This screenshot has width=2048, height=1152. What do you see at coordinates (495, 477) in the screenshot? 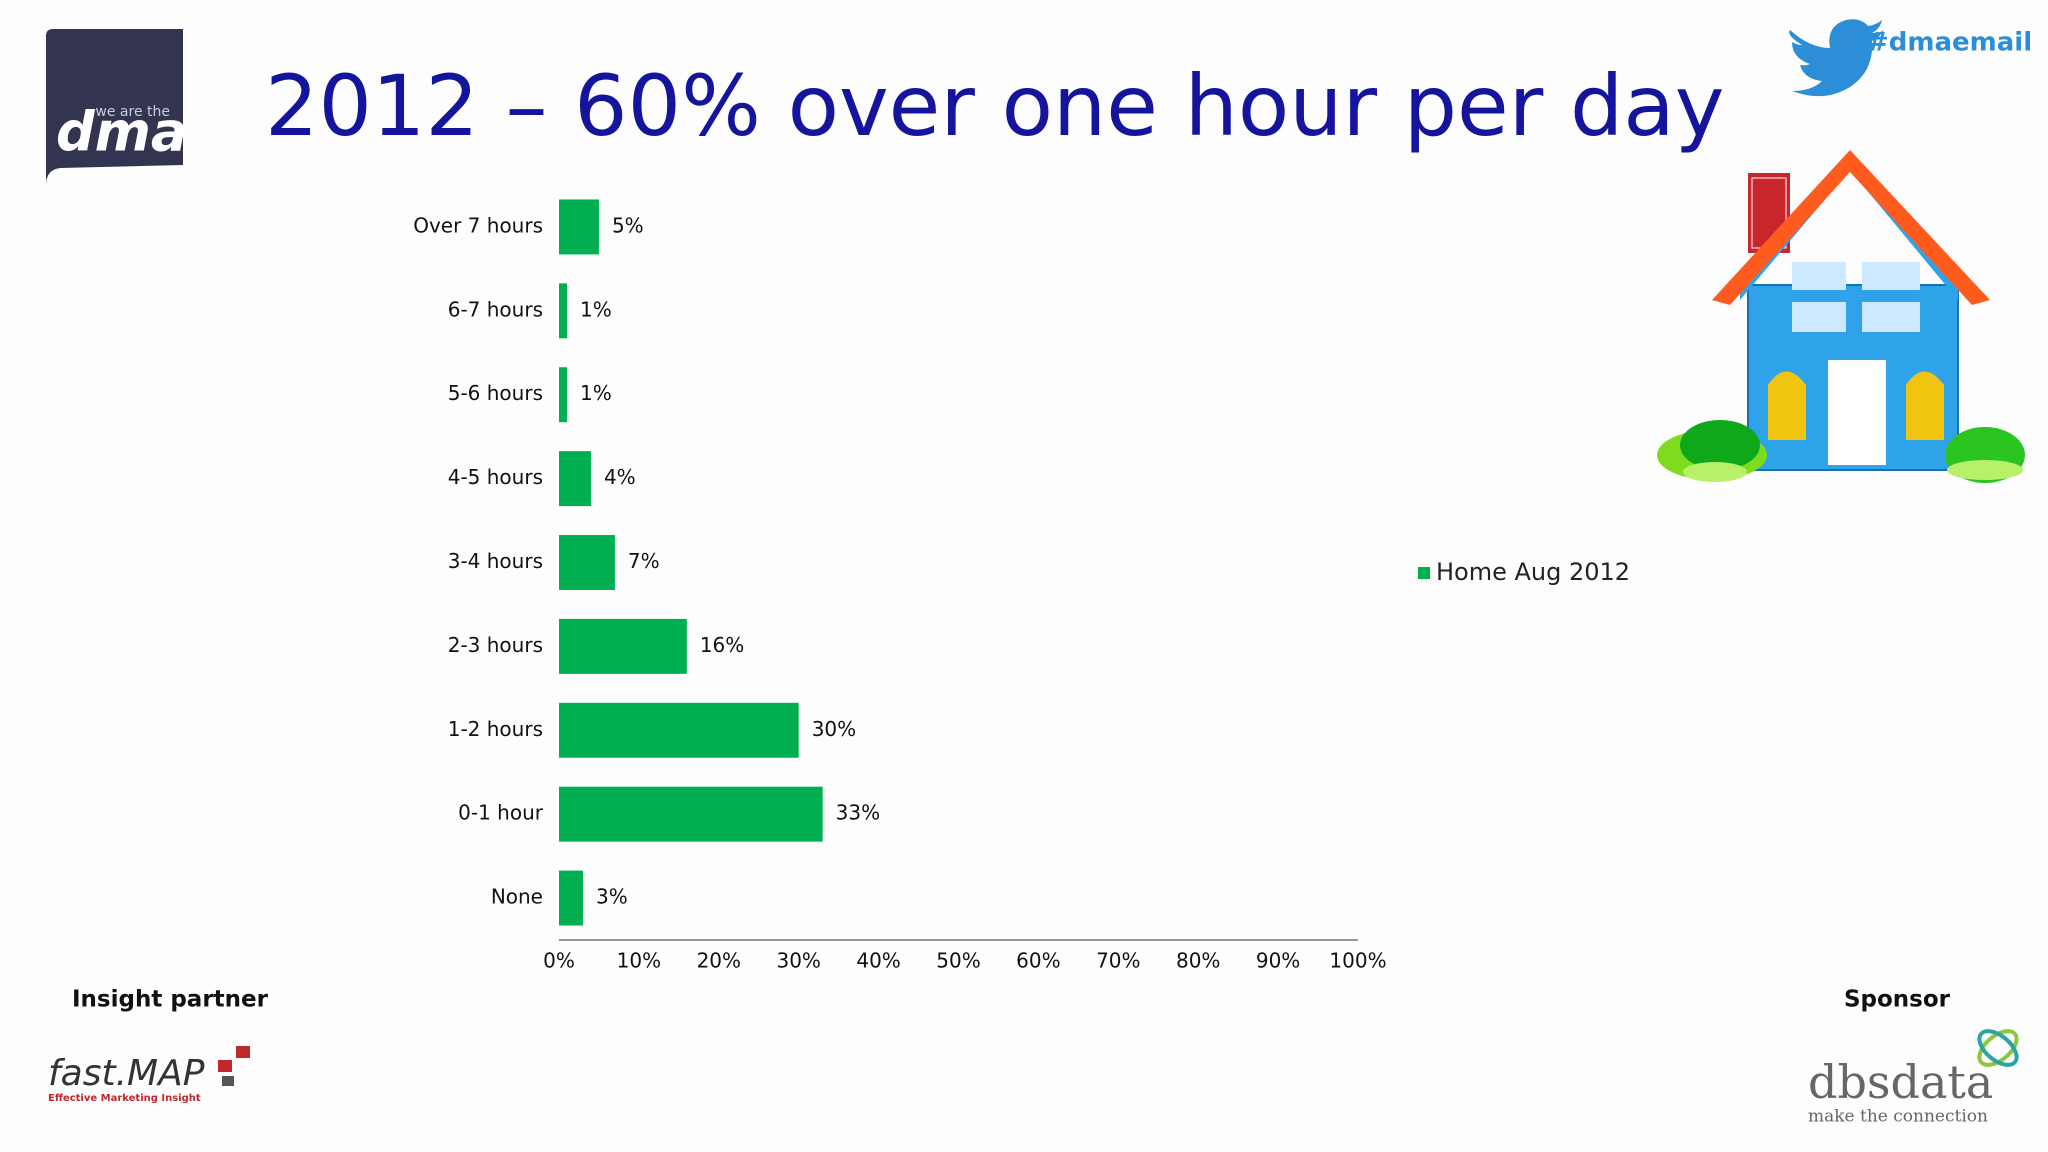
I see `y-tick-label: 4-5 hours` at bounding box center [495, 477].